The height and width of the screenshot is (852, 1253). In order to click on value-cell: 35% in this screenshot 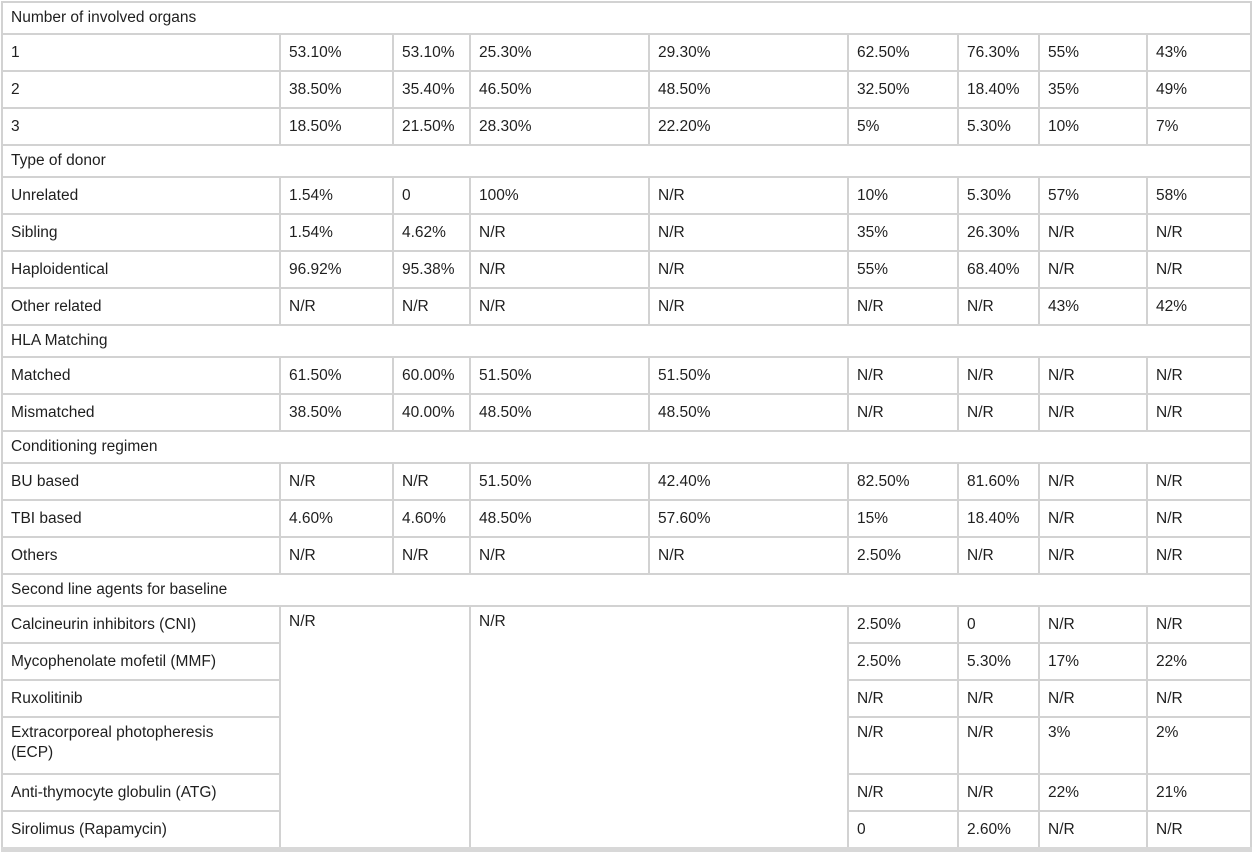, I will do `click(1093, 89)`.